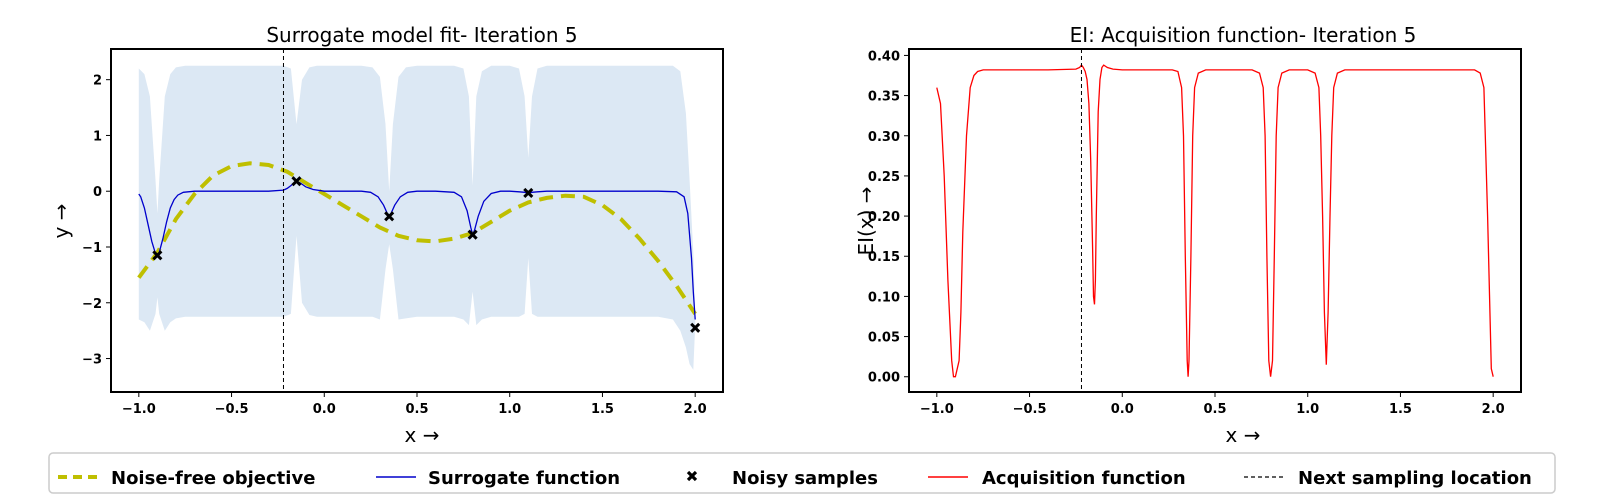 This screenshot has height=504, width=1600. I want to click on surrogate-x-tick-label: 0.0, so click(324, 409).